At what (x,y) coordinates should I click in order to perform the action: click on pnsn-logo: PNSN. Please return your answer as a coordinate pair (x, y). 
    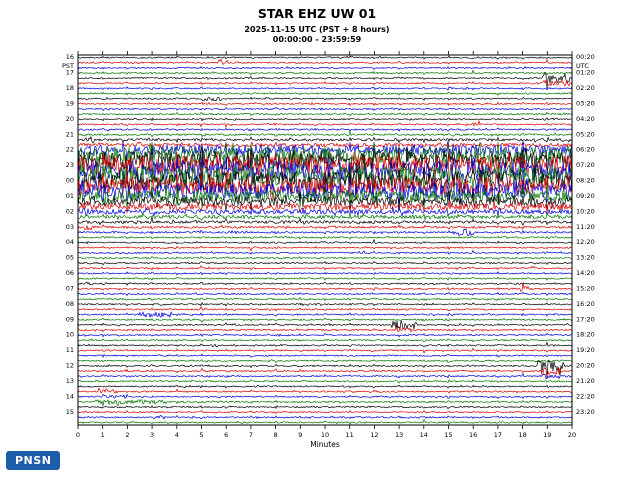
    Looking at the image, I should click on (33, 460).